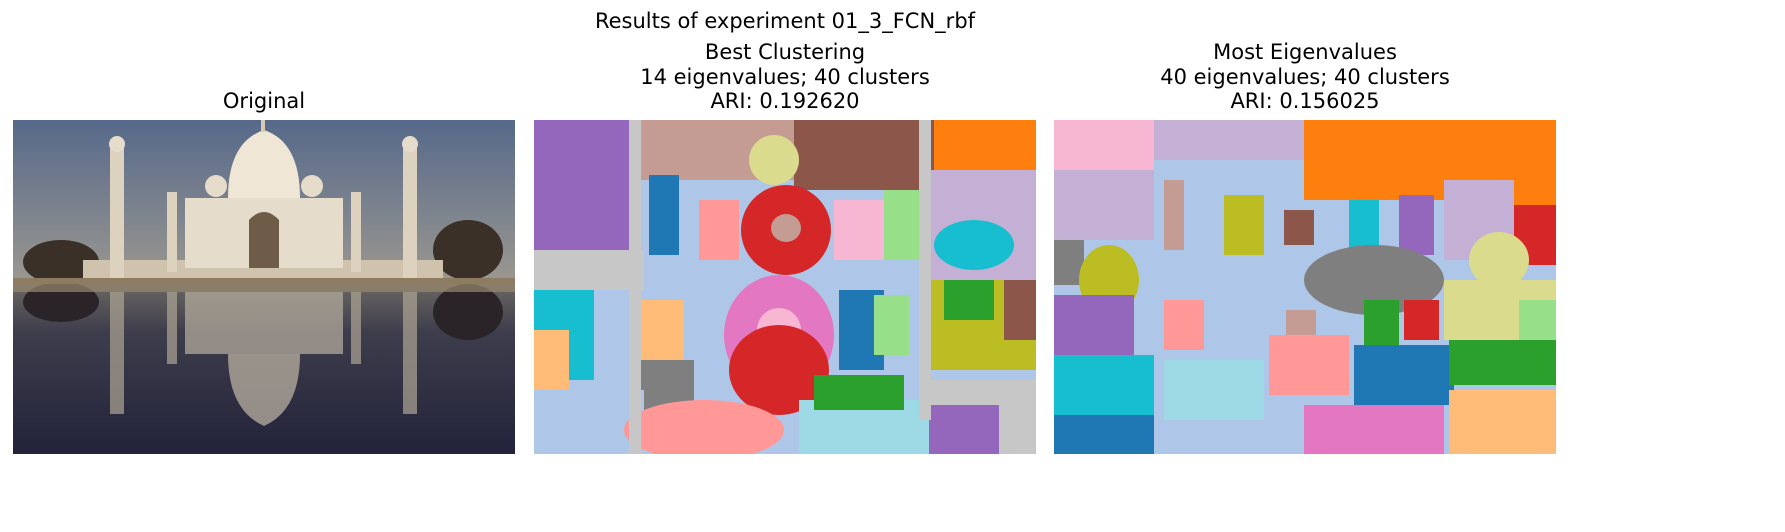 The width and height of the screenshot is (1785, 532). What do you see at coordinates (264, 101) in the screenshot?
I see `panel-title-line: Original` at bounding box center [264, 101].